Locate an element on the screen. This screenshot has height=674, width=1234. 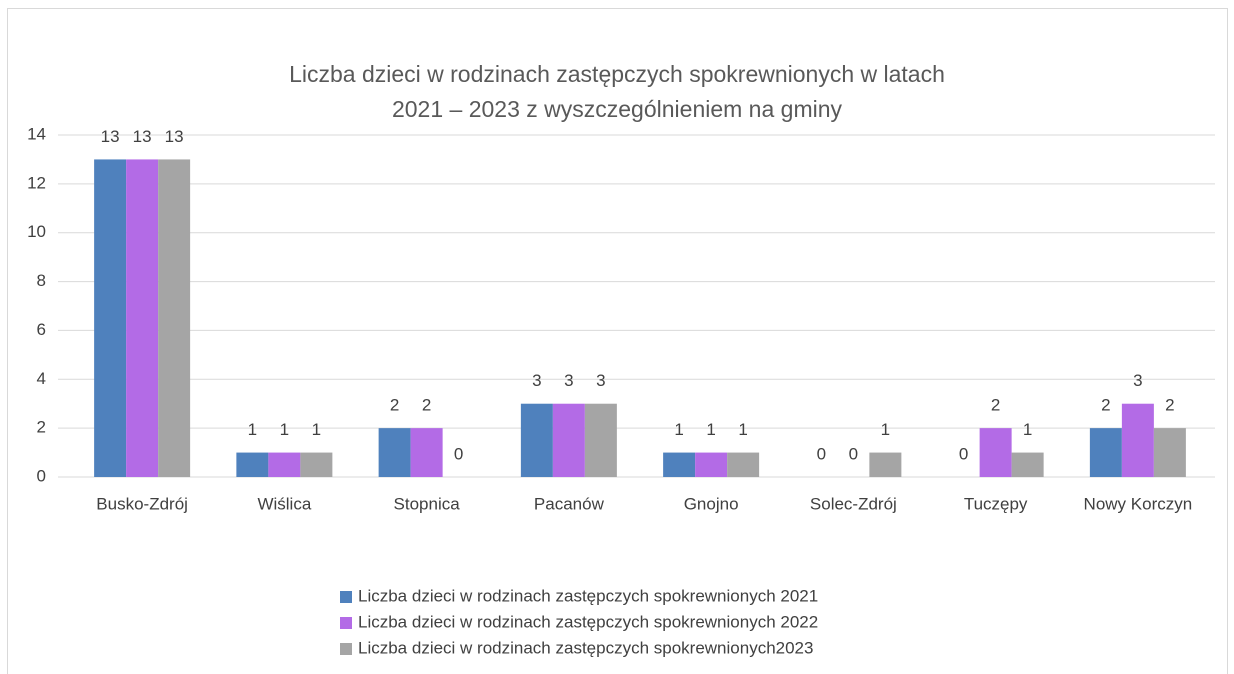
y-tick-label: 4 is located at coordinates (41, 378).